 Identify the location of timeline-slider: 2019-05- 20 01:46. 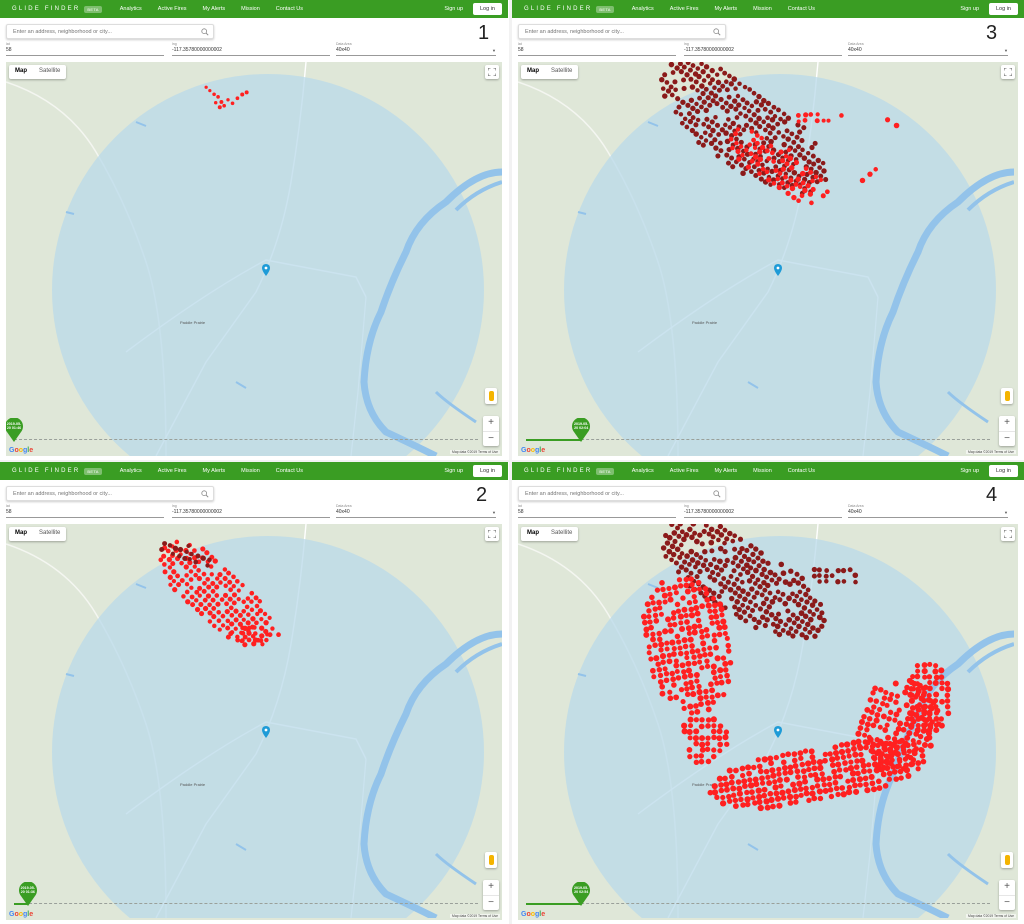
(242, 430).